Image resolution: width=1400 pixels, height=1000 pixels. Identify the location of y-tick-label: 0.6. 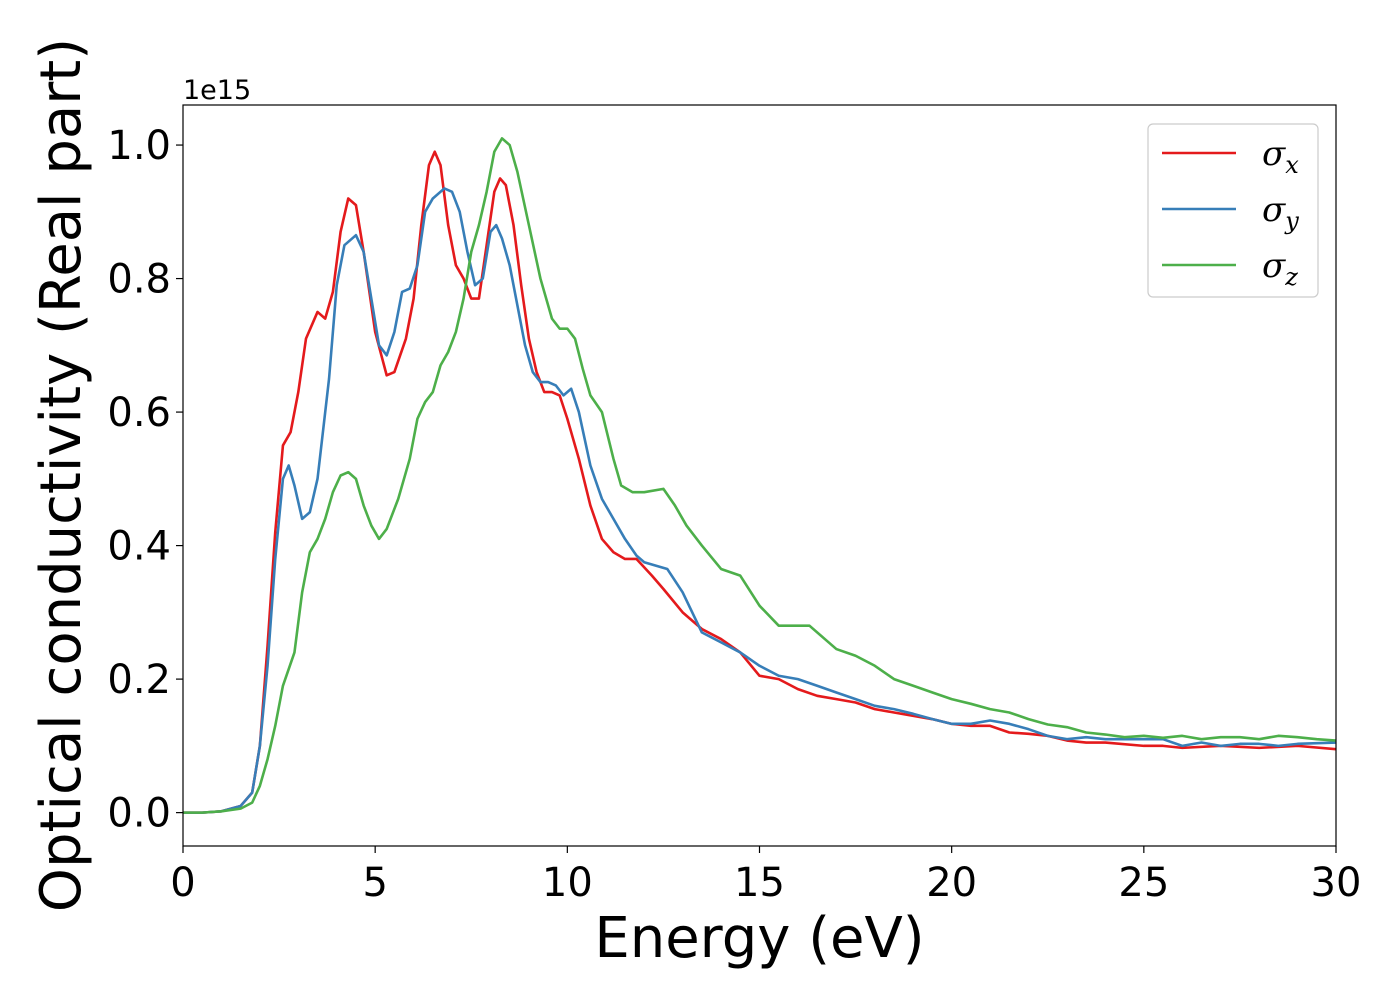
(139, 413).